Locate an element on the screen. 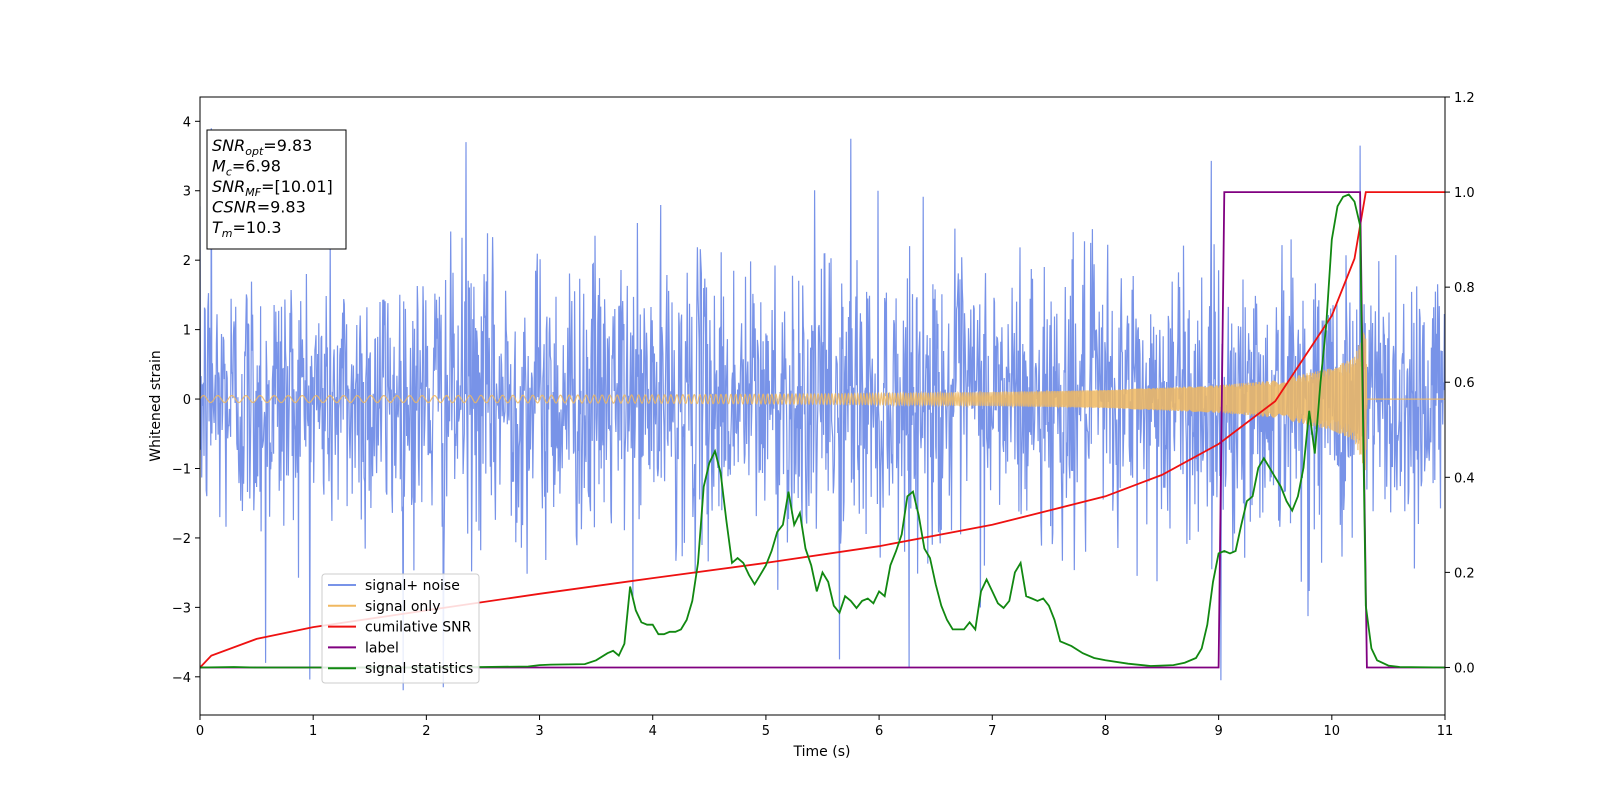  y-right-tick-label: 0.2 is located at coordinates (1464, 573).